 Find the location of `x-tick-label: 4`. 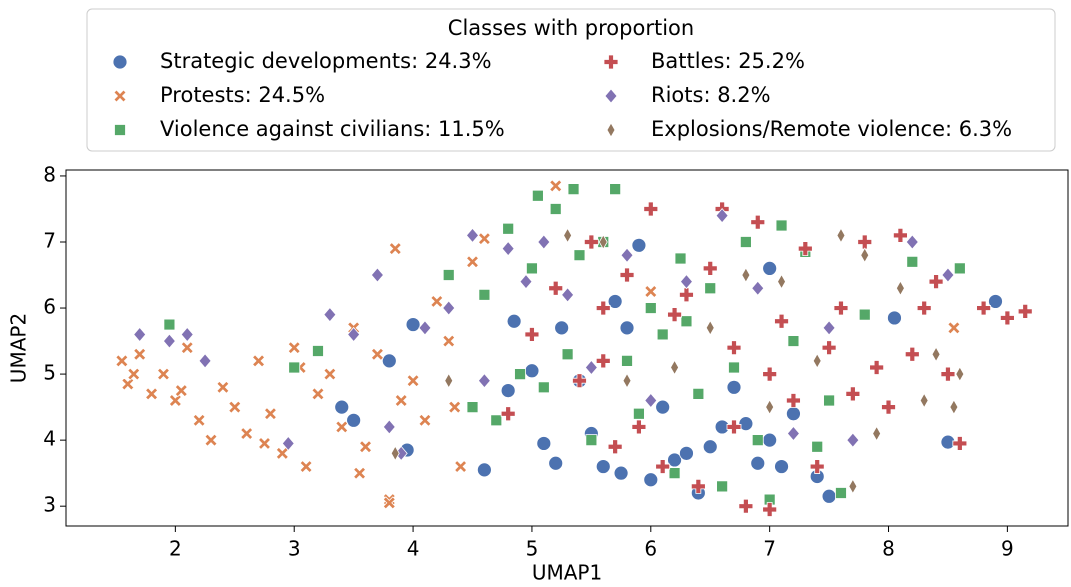

x-tick-label: 4 is located at coordinates (413, 549).